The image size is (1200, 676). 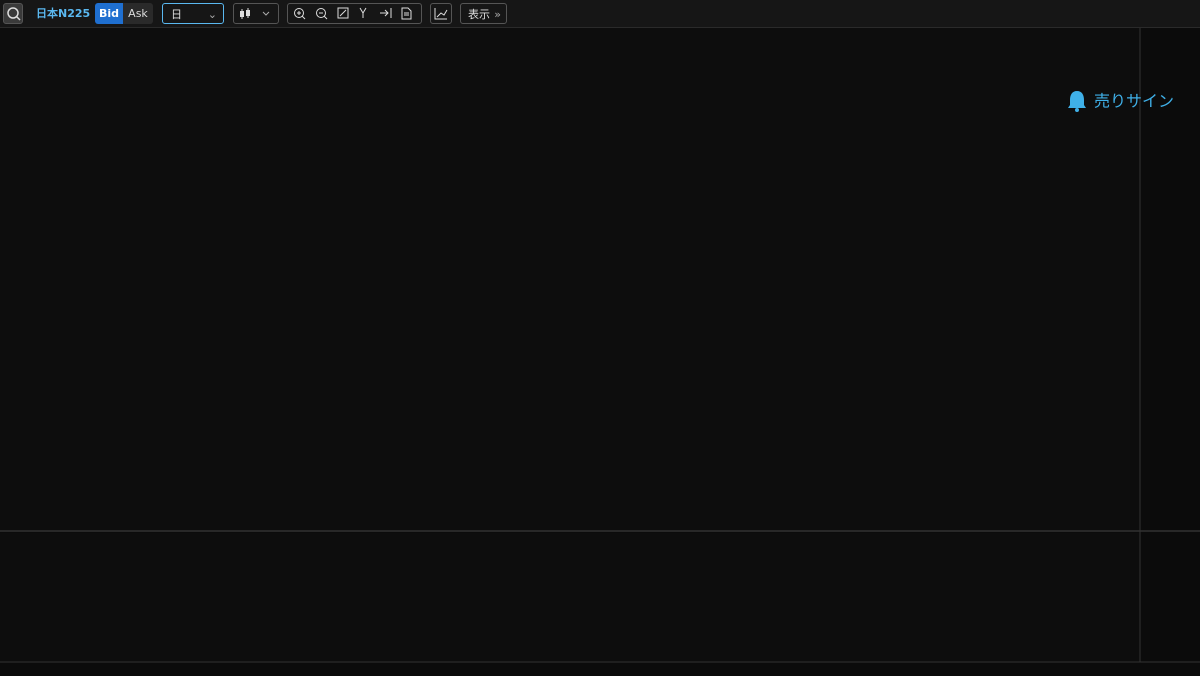 I want to click on fit-icon, so click(x=343, y=13).